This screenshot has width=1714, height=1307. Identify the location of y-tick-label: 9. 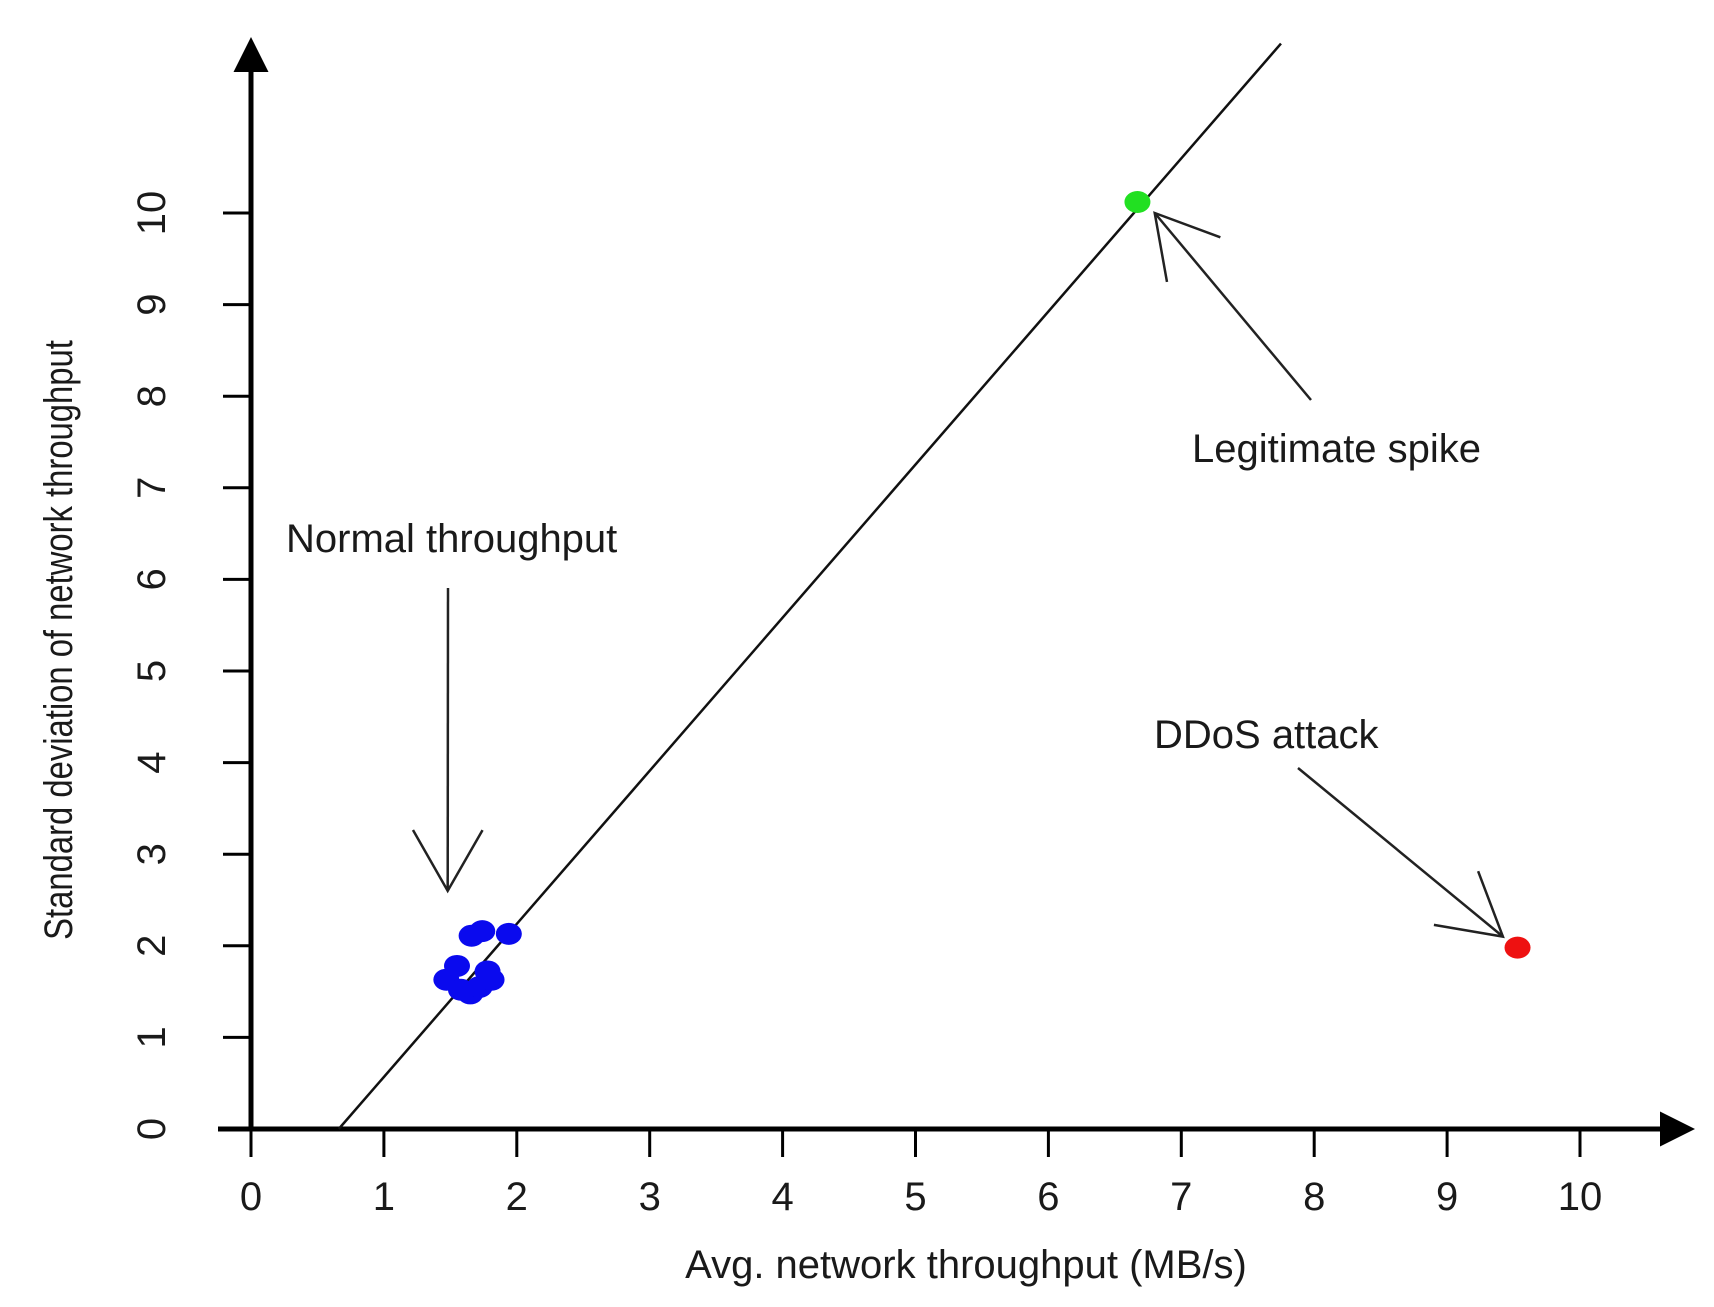
(152, 304).